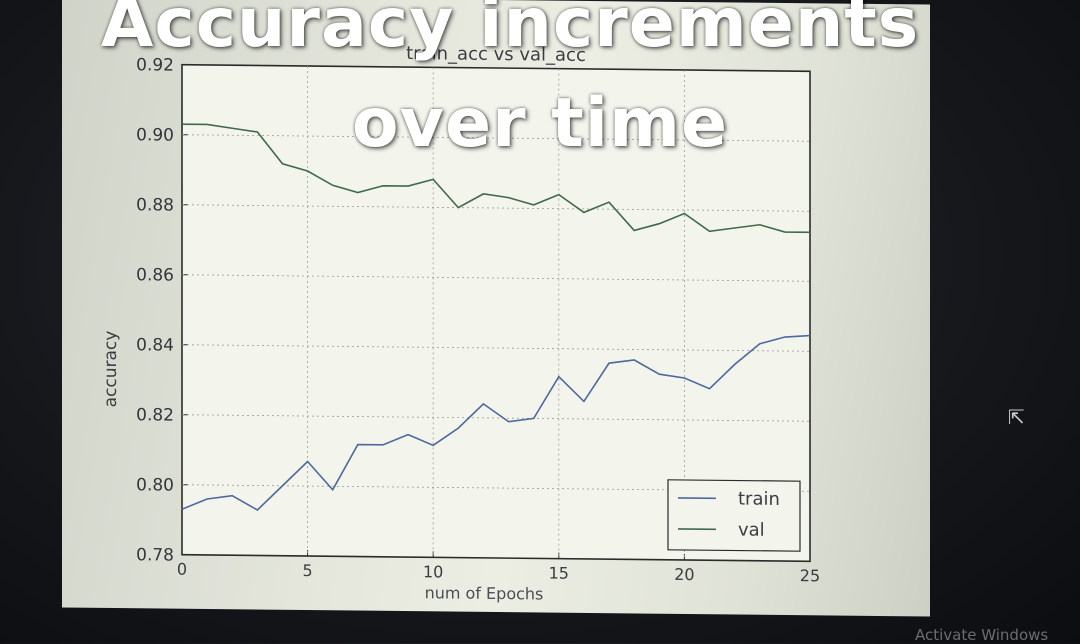  Describe the element at coordinates (155, 135) in the screenshot. I see `y-tick-label: 0.90` at that location.